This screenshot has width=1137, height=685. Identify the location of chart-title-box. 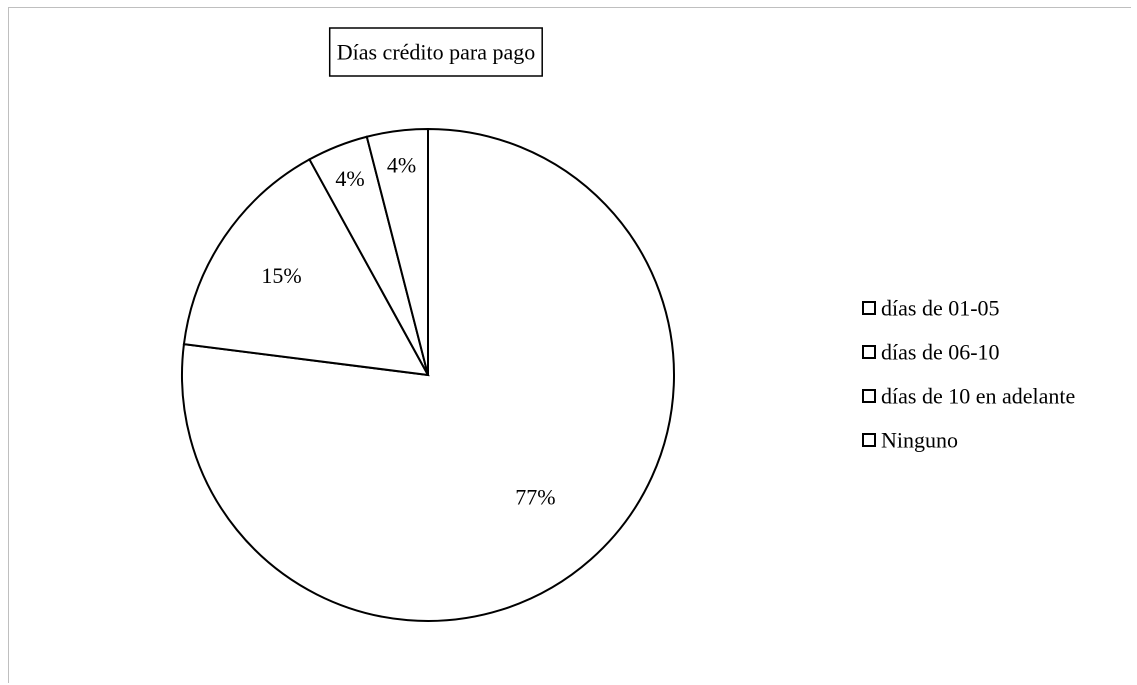
(435, 52).